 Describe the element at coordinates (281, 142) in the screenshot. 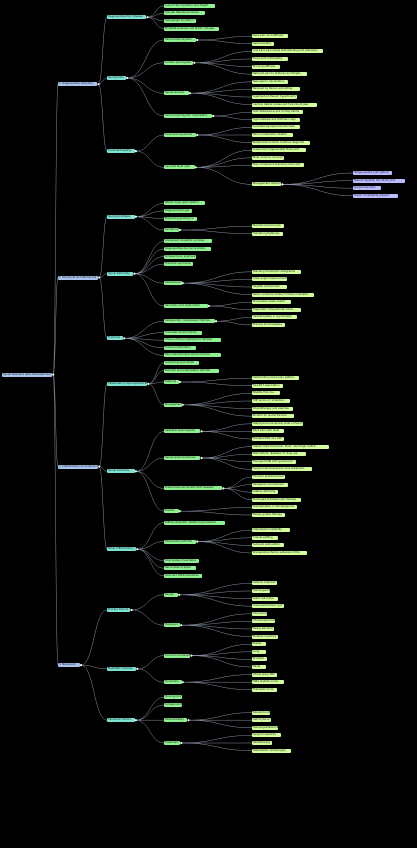

I see `mindmap-node-level-4: Medial branch block confirms diagnosis` at that location.